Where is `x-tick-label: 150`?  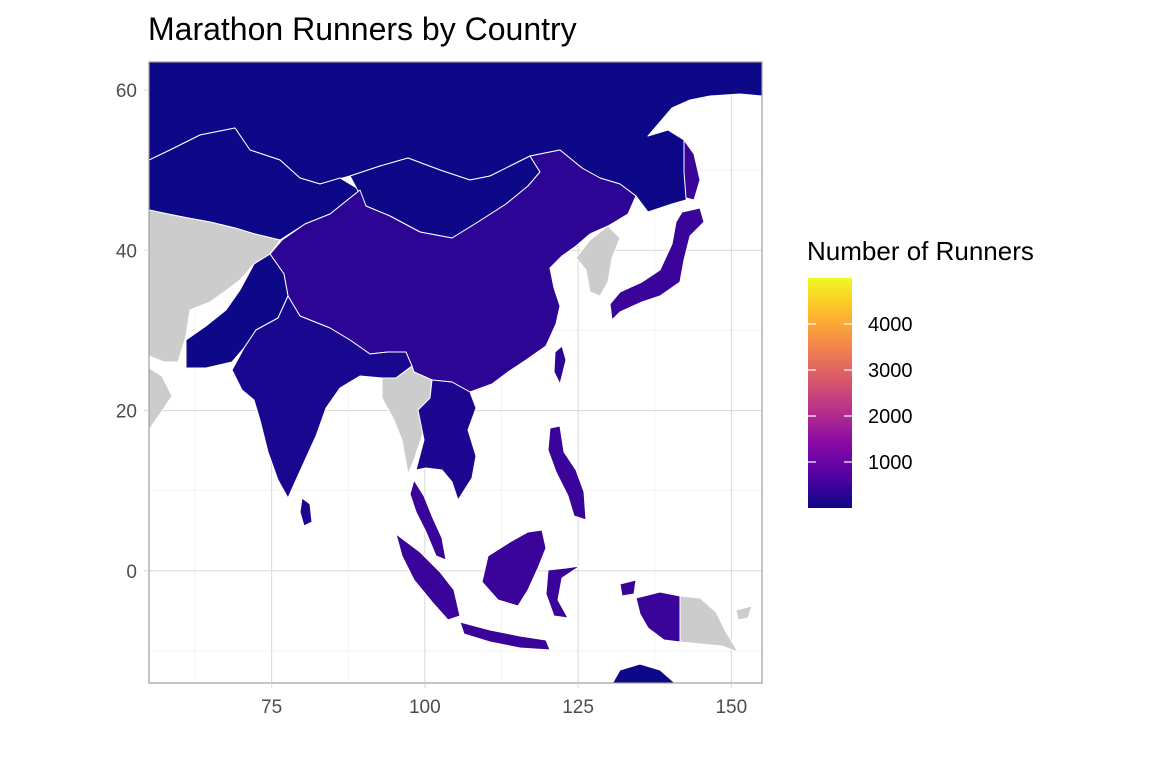
x-tick-label: 150 is located at coordinates (731, 707).